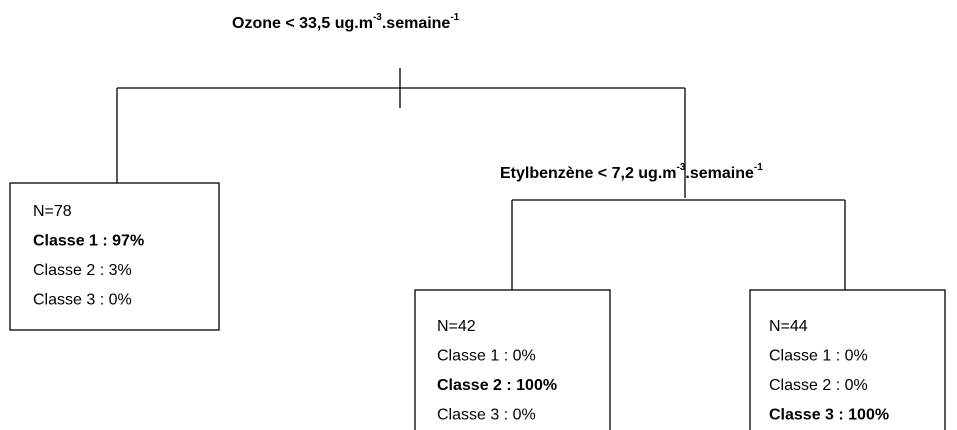  I want to click on leaf-line: N=42, so click(456, 326).